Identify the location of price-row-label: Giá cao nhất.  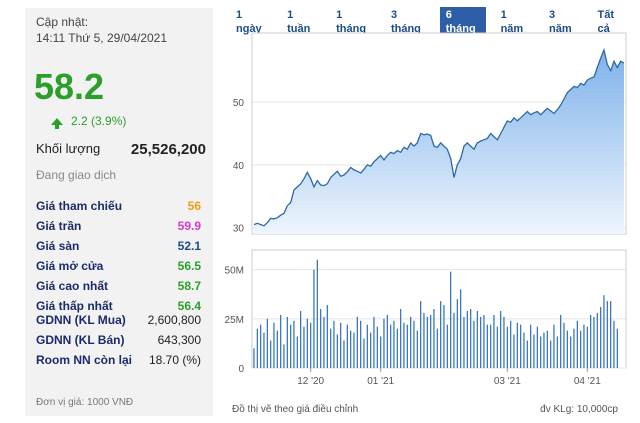
(72, 286).